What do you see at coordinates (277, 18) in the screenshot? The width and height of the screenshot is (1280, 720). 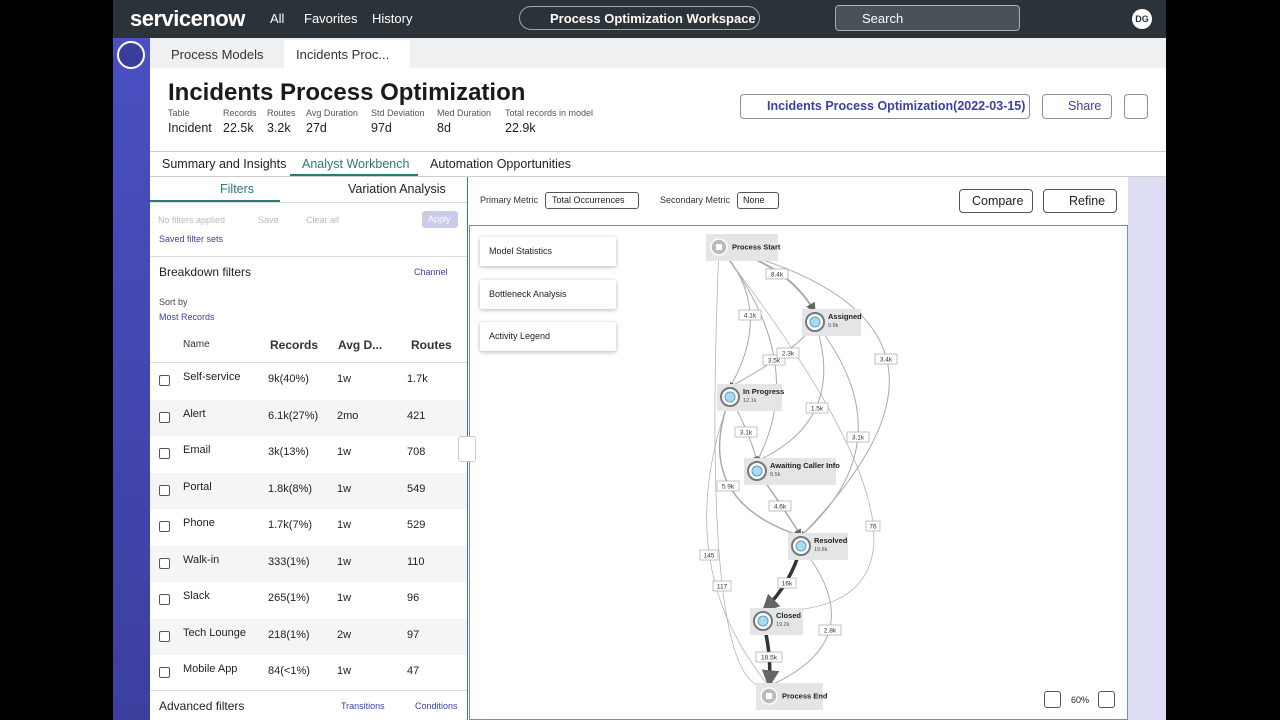 I see `nav-link: All` at bounding box center [277, 18].